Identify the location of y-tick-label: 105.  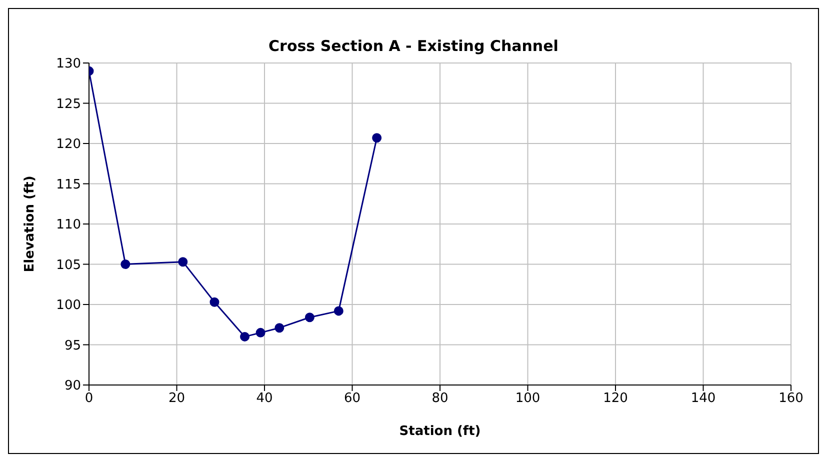
(68, 265).